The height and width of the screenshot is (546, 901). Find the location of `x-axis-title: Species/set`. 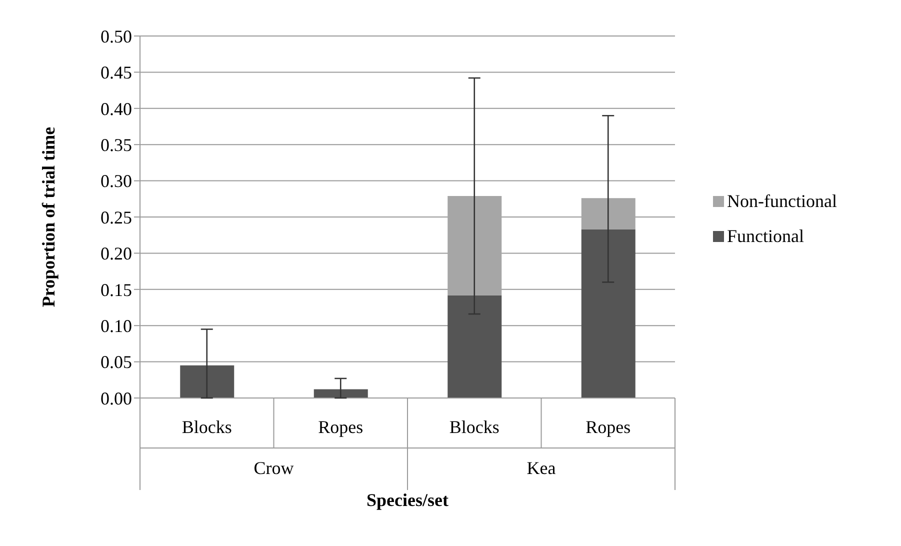

x-axis-title: Species/set is located at coordinates (407, 500).